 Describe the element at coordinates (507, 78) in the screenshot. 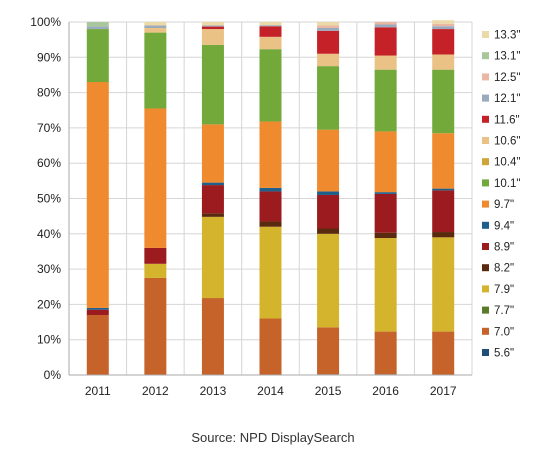

I see `legend-label: 12.5"` at that location.